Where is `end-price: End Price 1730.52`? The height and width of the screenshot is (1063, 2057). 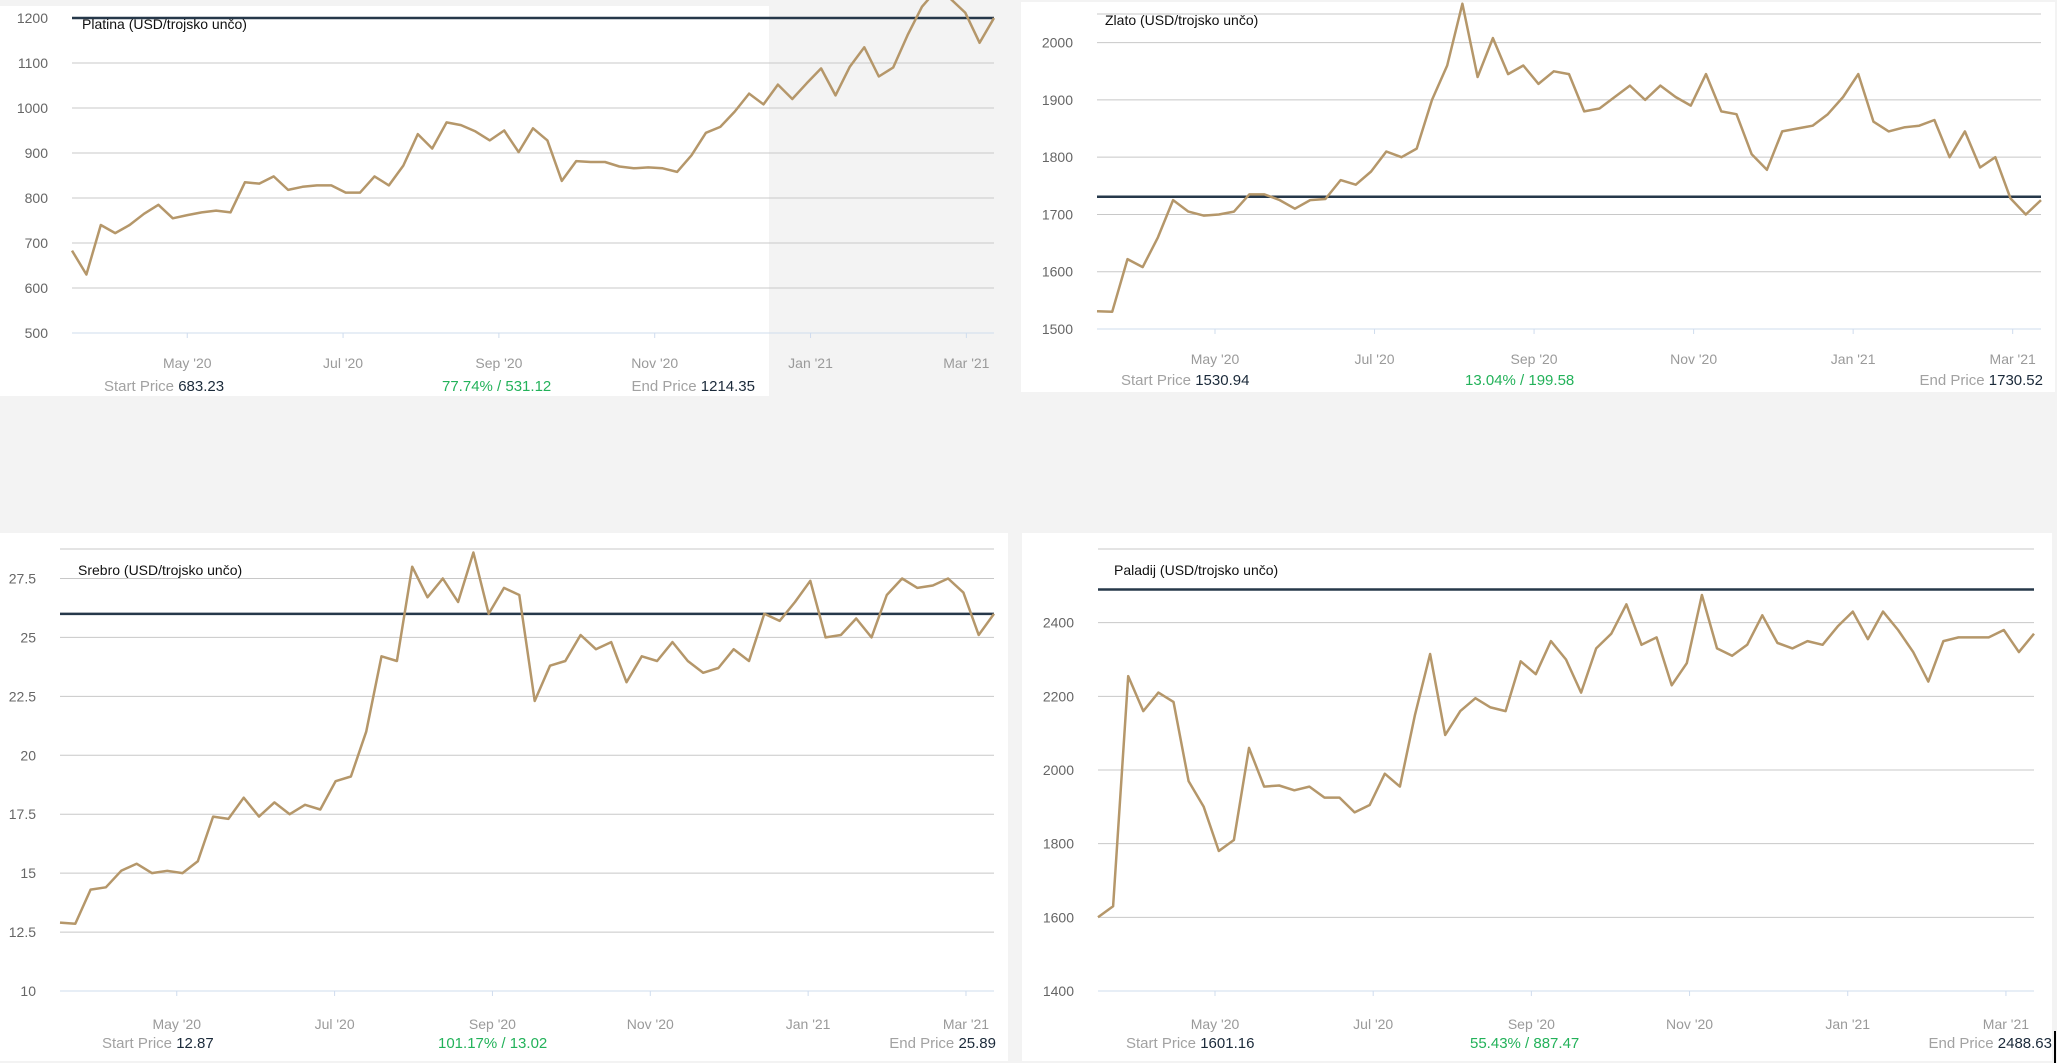
end-price: End Price 1730.52 is located at coordinates (1981, 381).